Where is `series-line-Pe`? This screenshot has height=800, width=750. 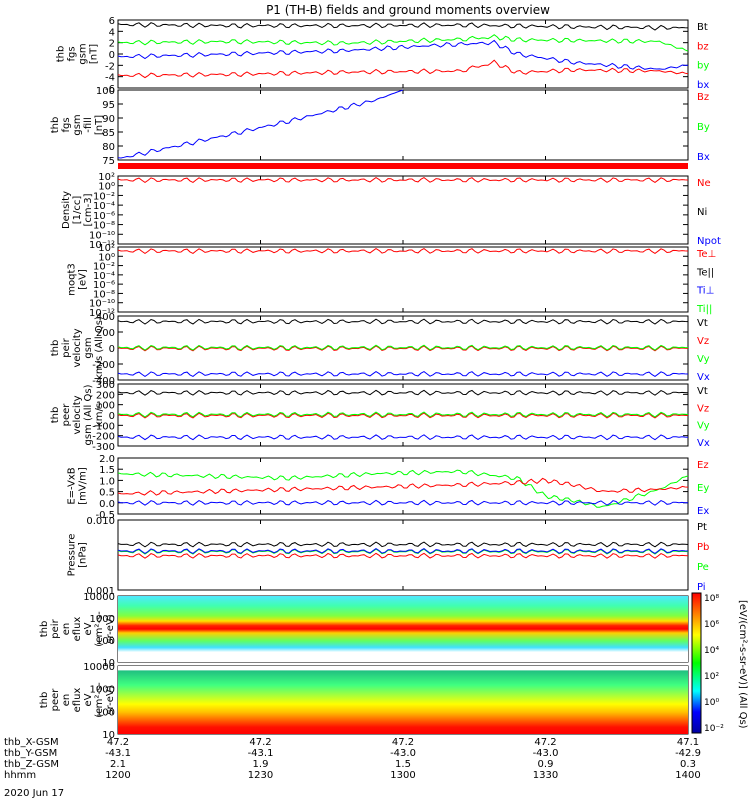 series-line-Pe is located at coordinates (403, 551).